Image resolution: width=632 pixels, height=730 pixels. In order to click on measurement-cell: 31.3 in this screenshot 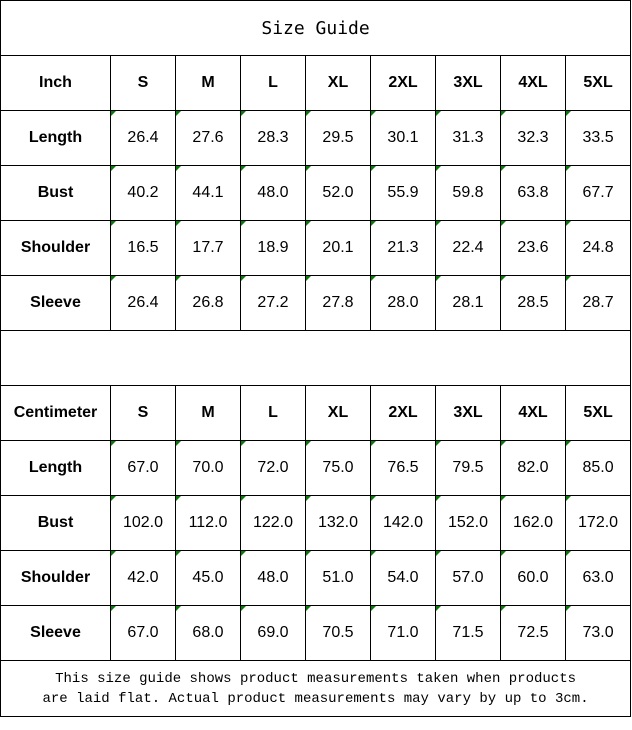, I will do `click(468, 138)`.